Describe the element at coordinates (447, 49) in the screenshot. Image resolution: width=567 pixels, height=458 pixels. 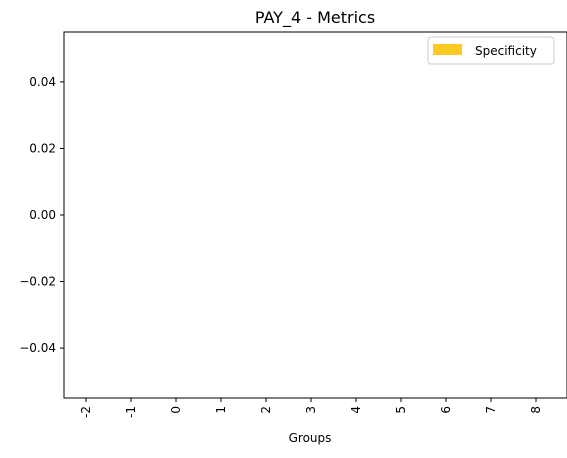
I see `legend-swatch-specificity` at that location.